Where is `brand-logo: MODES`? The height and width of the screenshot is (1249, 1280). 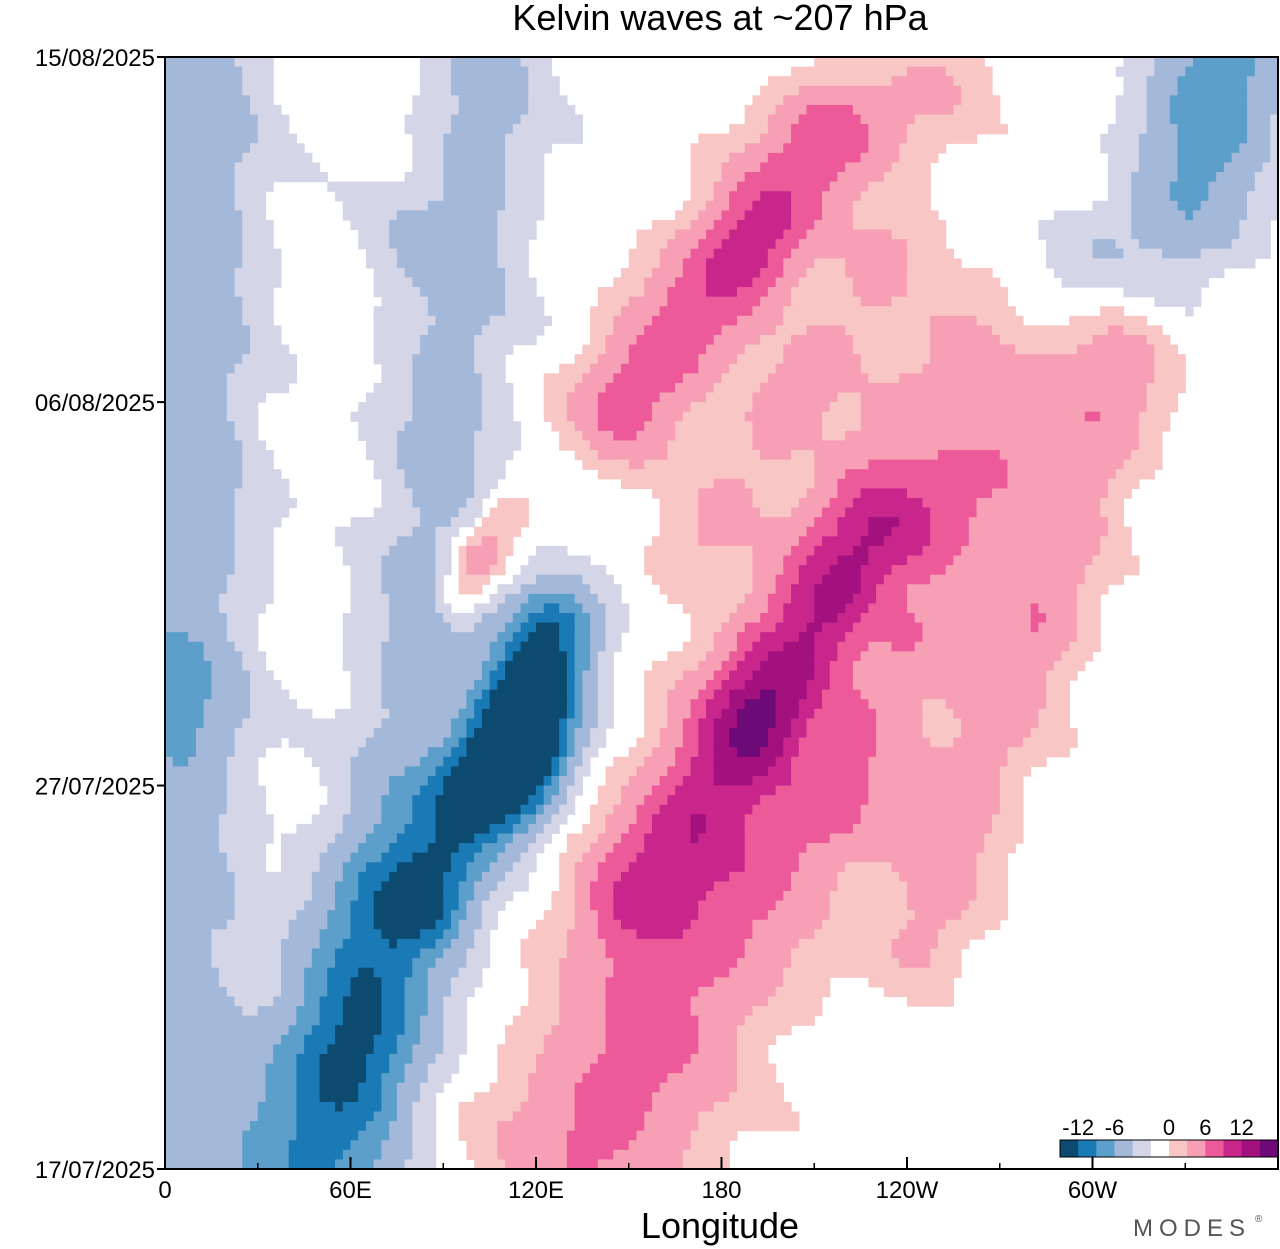
brand-logo: MODES is located at coordinates (1192, 1228).